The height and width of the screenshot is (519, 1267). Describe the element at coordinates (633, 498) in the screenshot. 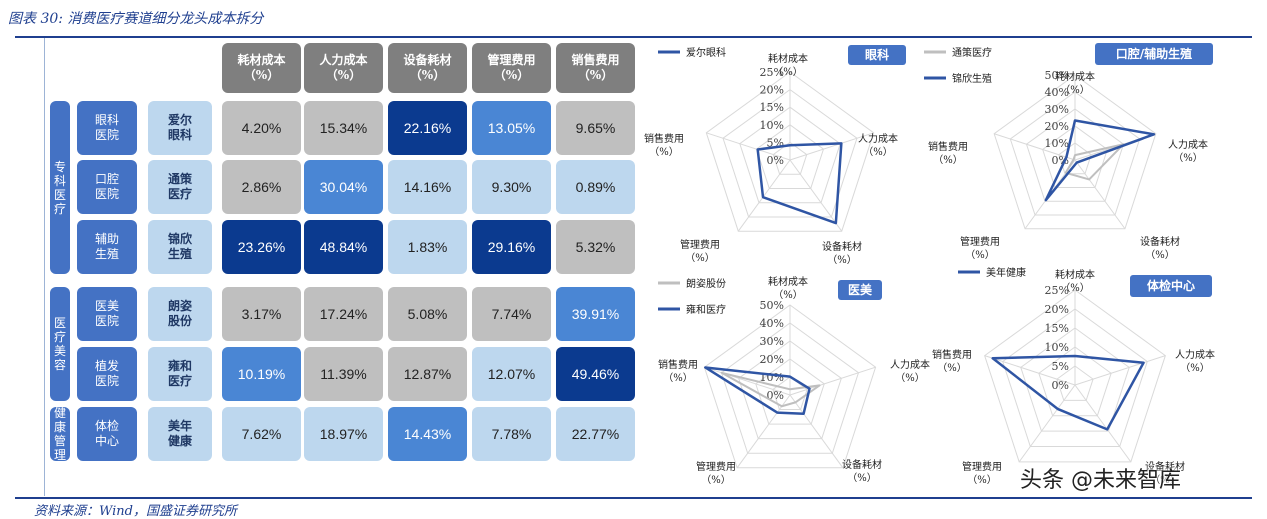

I see `bottom-rule` at that location.